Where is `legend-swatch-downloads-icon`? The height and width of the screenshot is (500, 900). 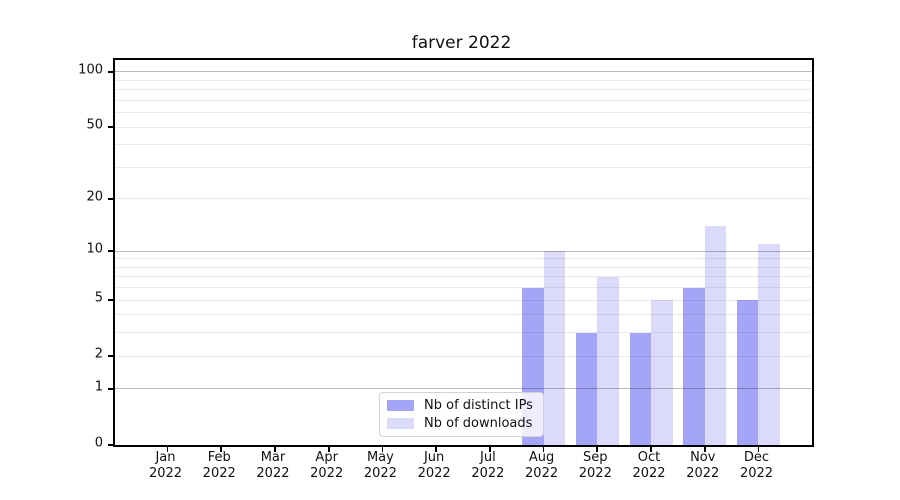
legend-swatch-downloads-icon is located at coordinates (400, 423).